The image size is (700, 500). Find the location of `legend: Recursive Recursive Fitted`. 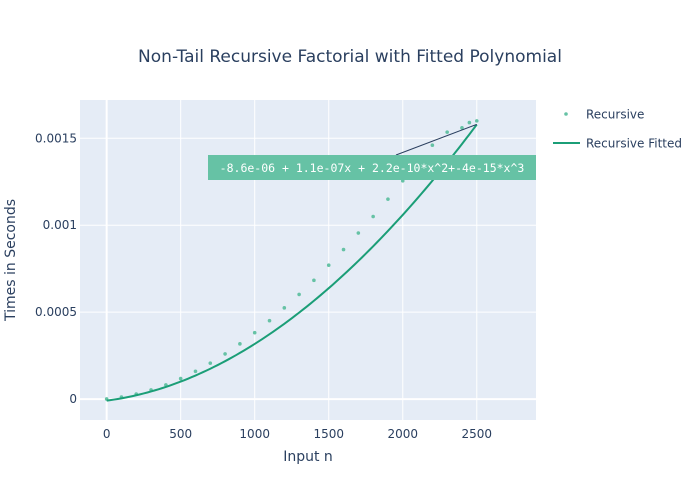

legend: Recursive Recursive Fitted is located at coordinates (617, 129).